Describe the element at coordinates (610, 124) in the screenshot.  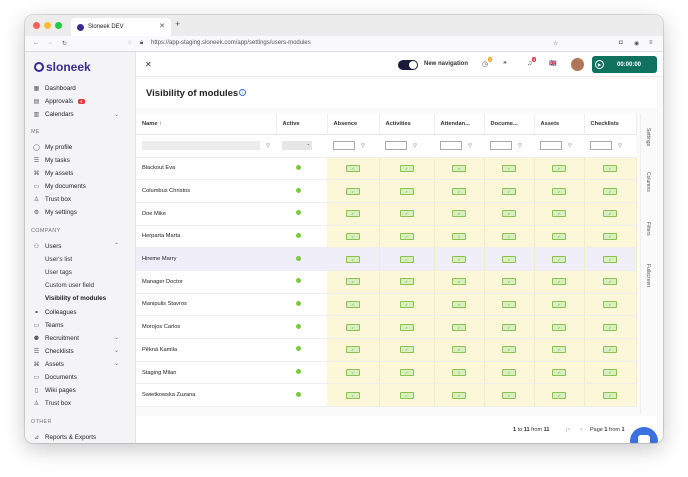
I see `column-header: Checklists` at that location.